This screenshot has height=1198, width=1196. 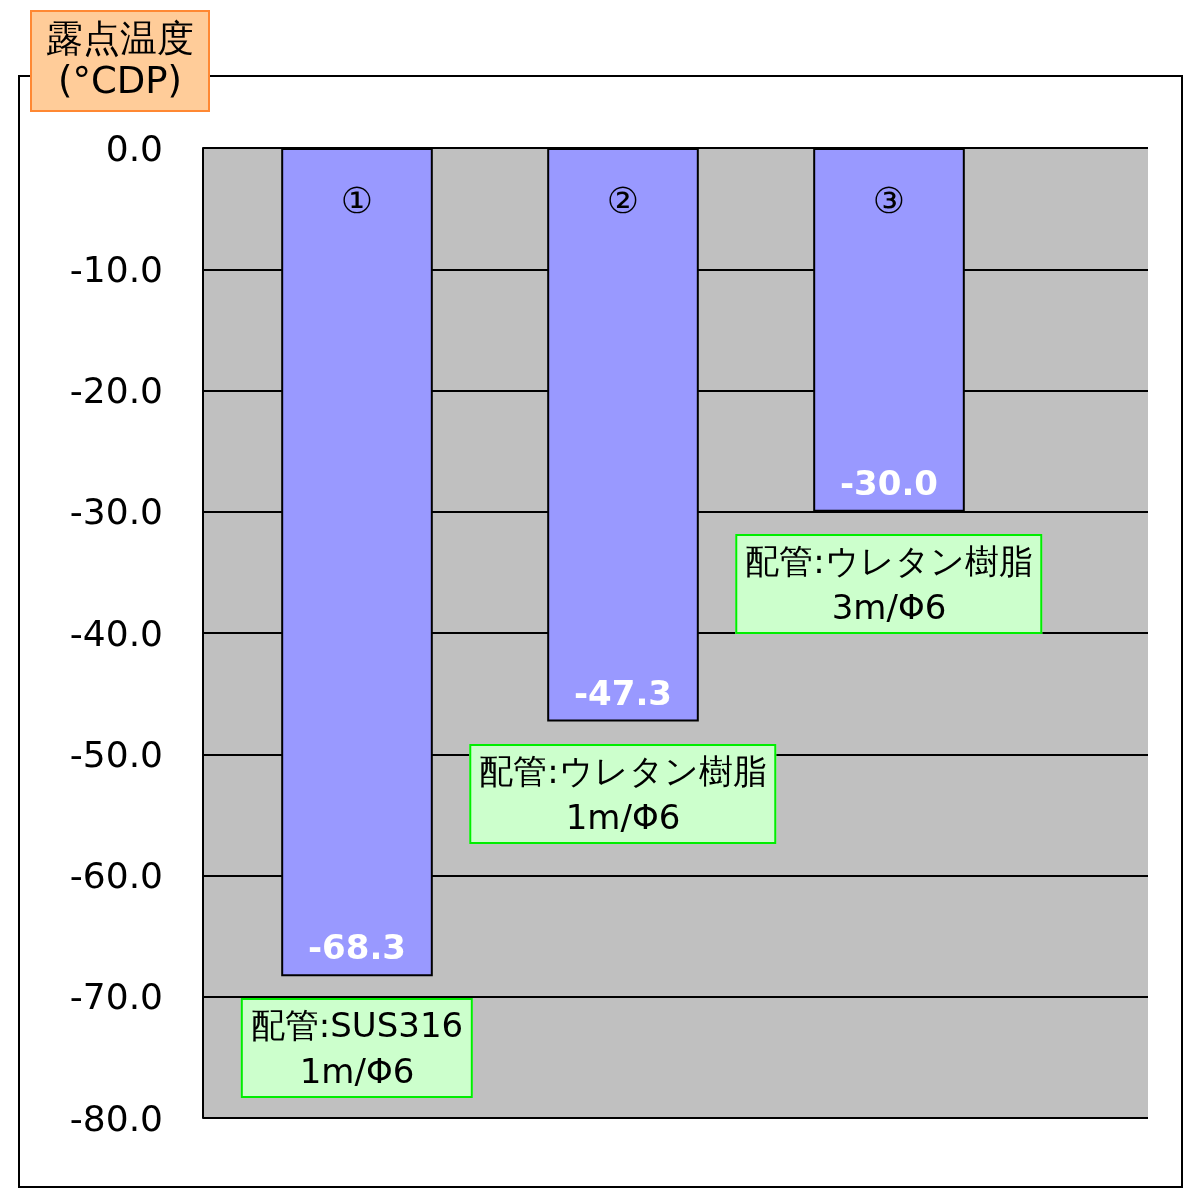 I want to click on x-tick-label: ②, so click(x=623, y=200).